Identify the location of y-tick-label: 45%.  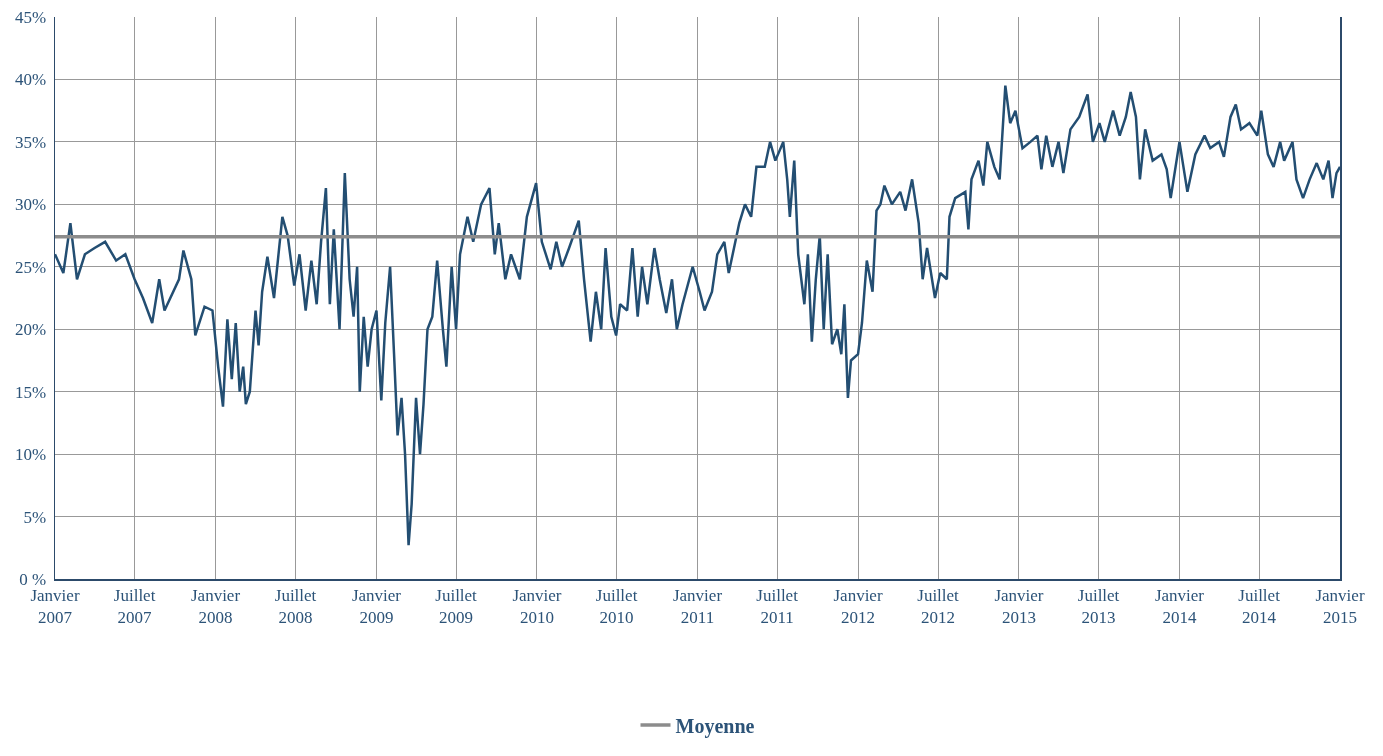
(30, 17).